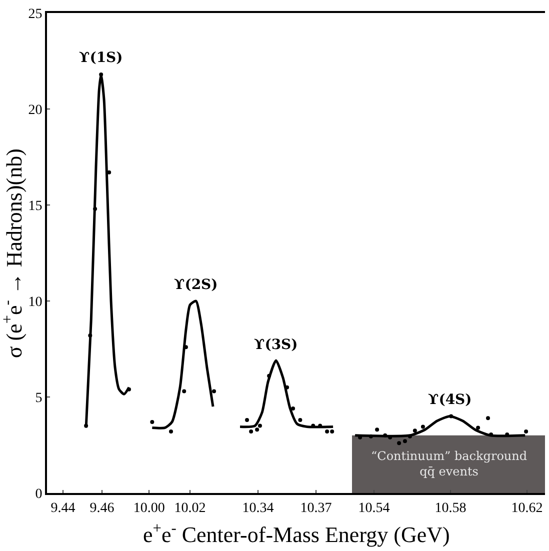 This screenshot has width=549, height=551. I want to click on x-tick-label: 10.58, so click(450, 508).